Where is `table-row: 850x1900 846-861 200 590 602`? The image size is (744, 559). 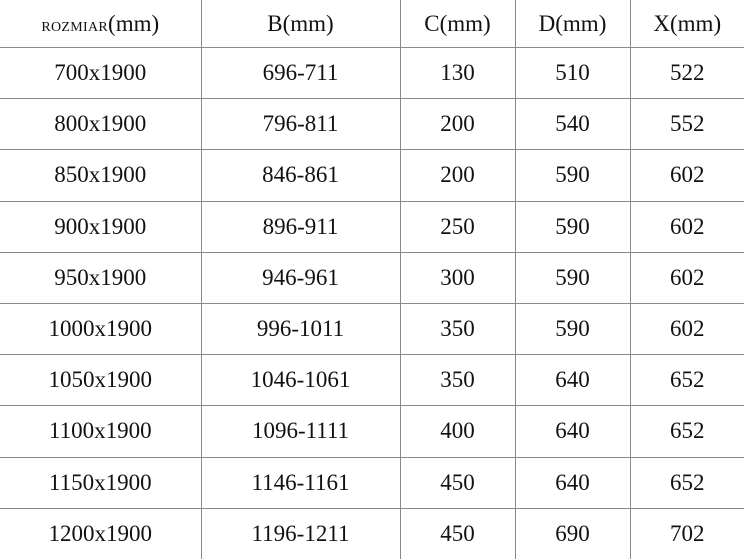 table-row: 850x1900 846-861 200 590 602 is located at coordinates (372, 175).